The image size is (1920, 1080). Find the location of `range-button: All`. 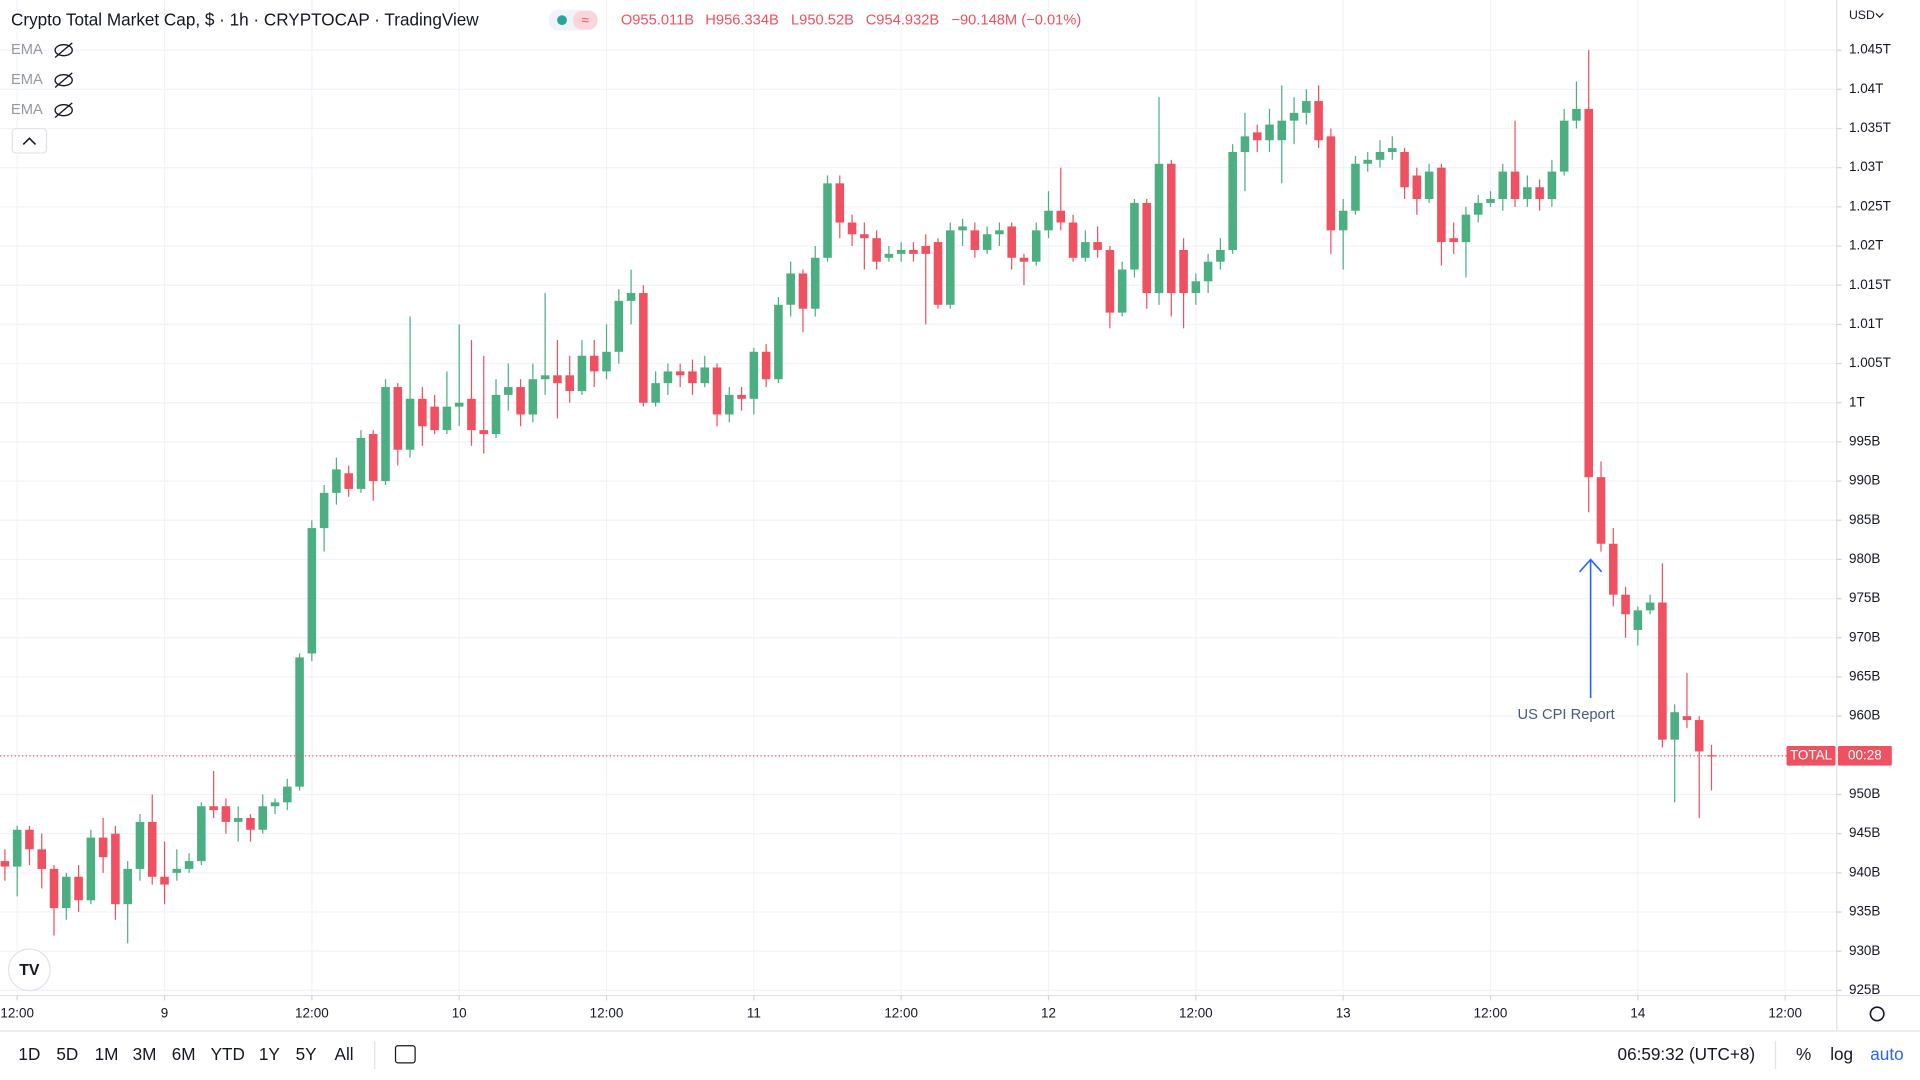

range-button: All is located at coordinates (344, 1054).